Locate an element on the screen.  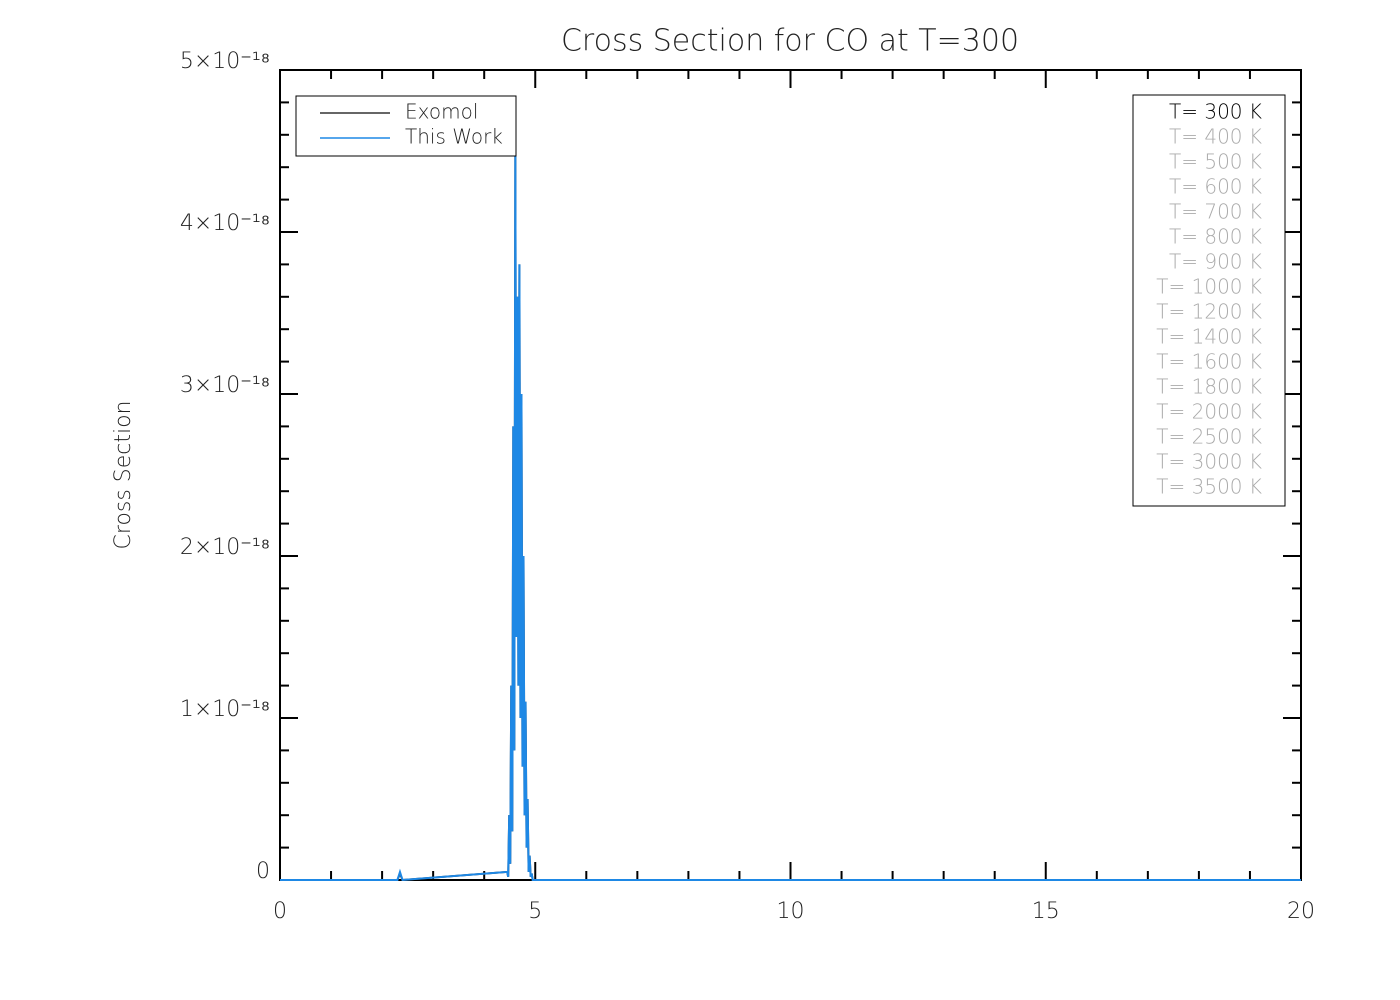
temperature-label: T= 400 K is located at coordinates (1215, 137).